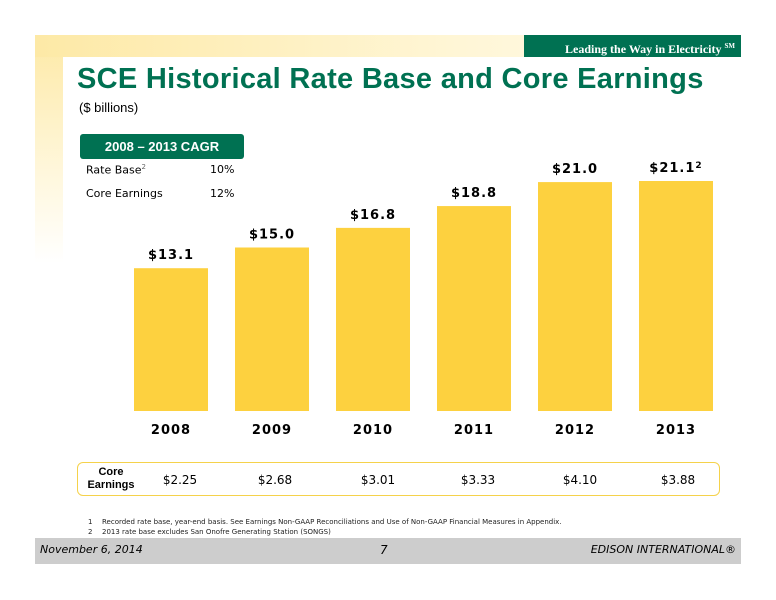 The image size is (776, 600). Describe the element at coordinates (109, 107) in the screenshot. I see `page-subtitle: ($ billions)` at that location.